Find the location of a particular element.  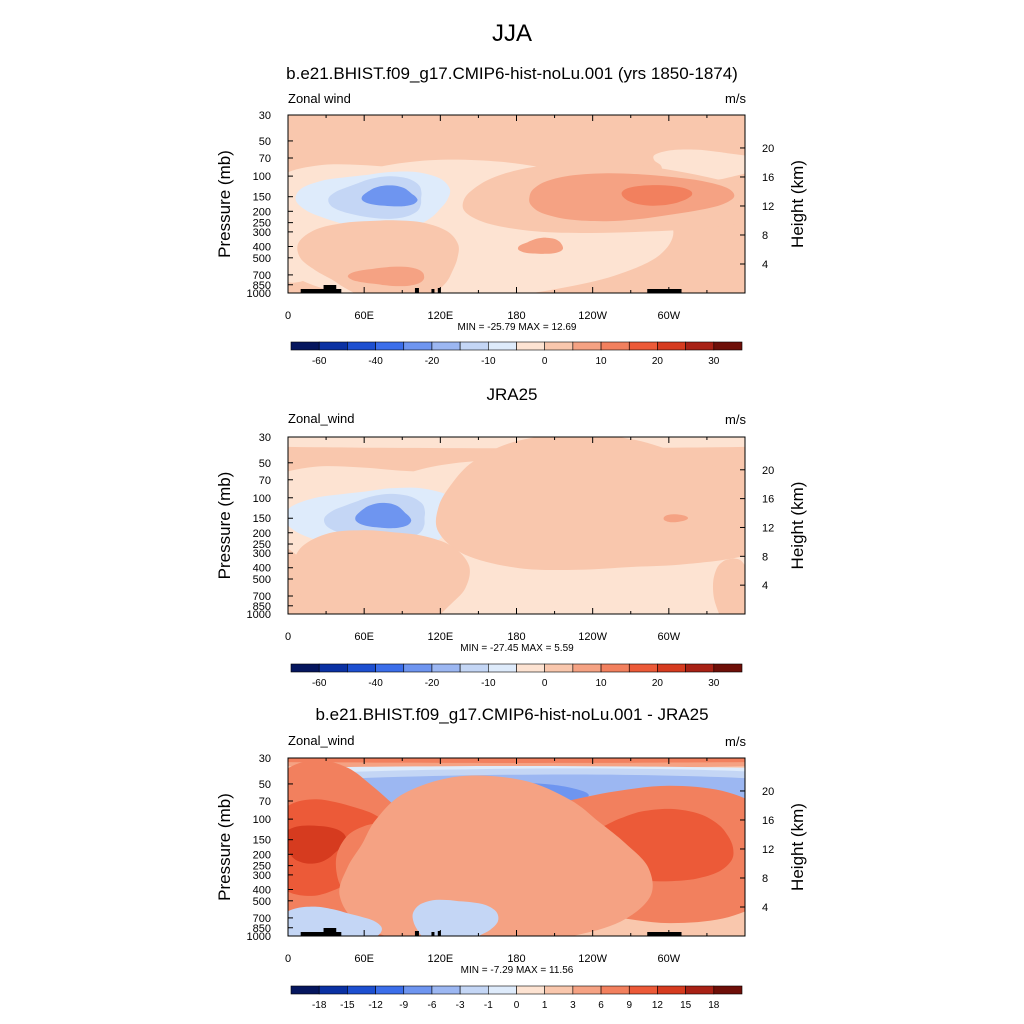

colorbar-label: 30 is located at coordinates (714, 683).